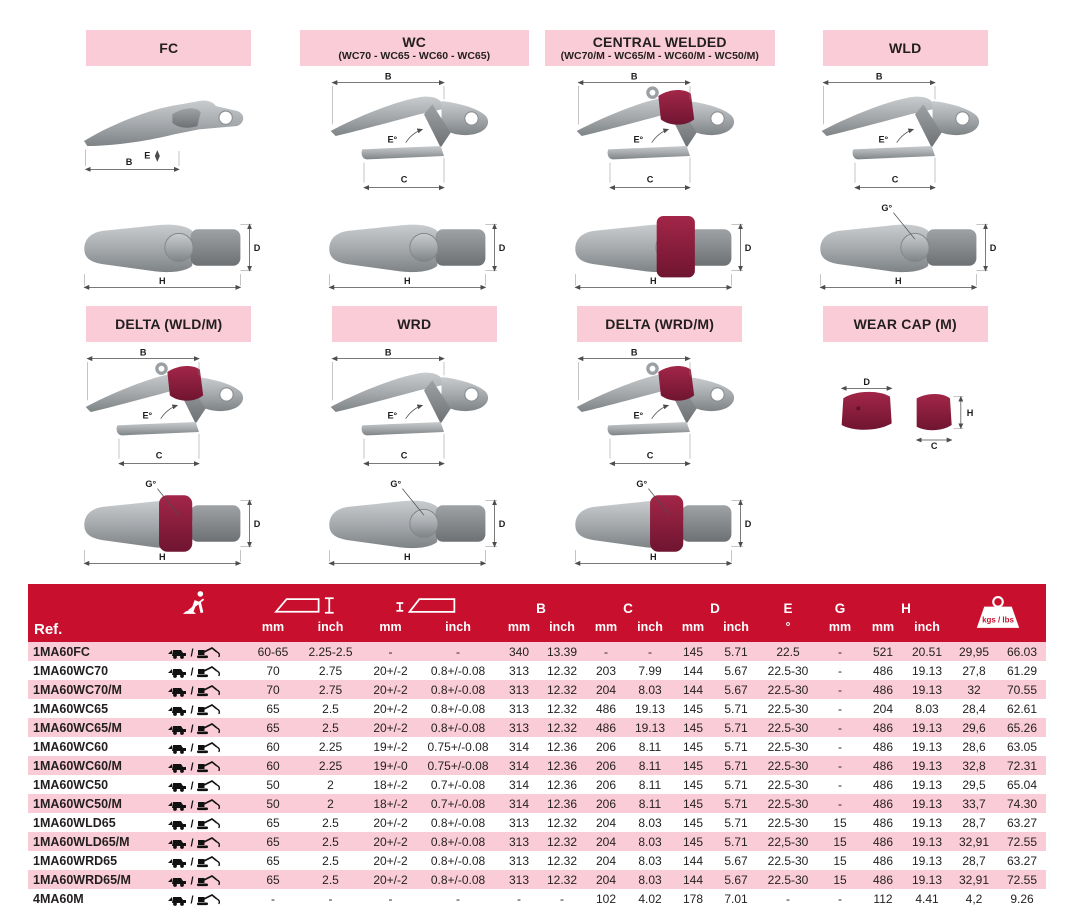 This screenshot has height=908, width=1074. I want to click on cell-value: 74.30, so click(1022, 803).